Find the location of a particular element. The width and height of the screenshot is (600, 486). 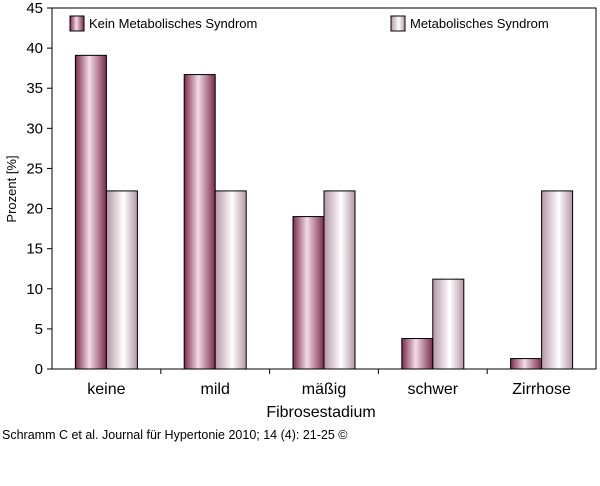

legend-label: Kein Metabolisches Syndrom is located at coordinates (173, 23).